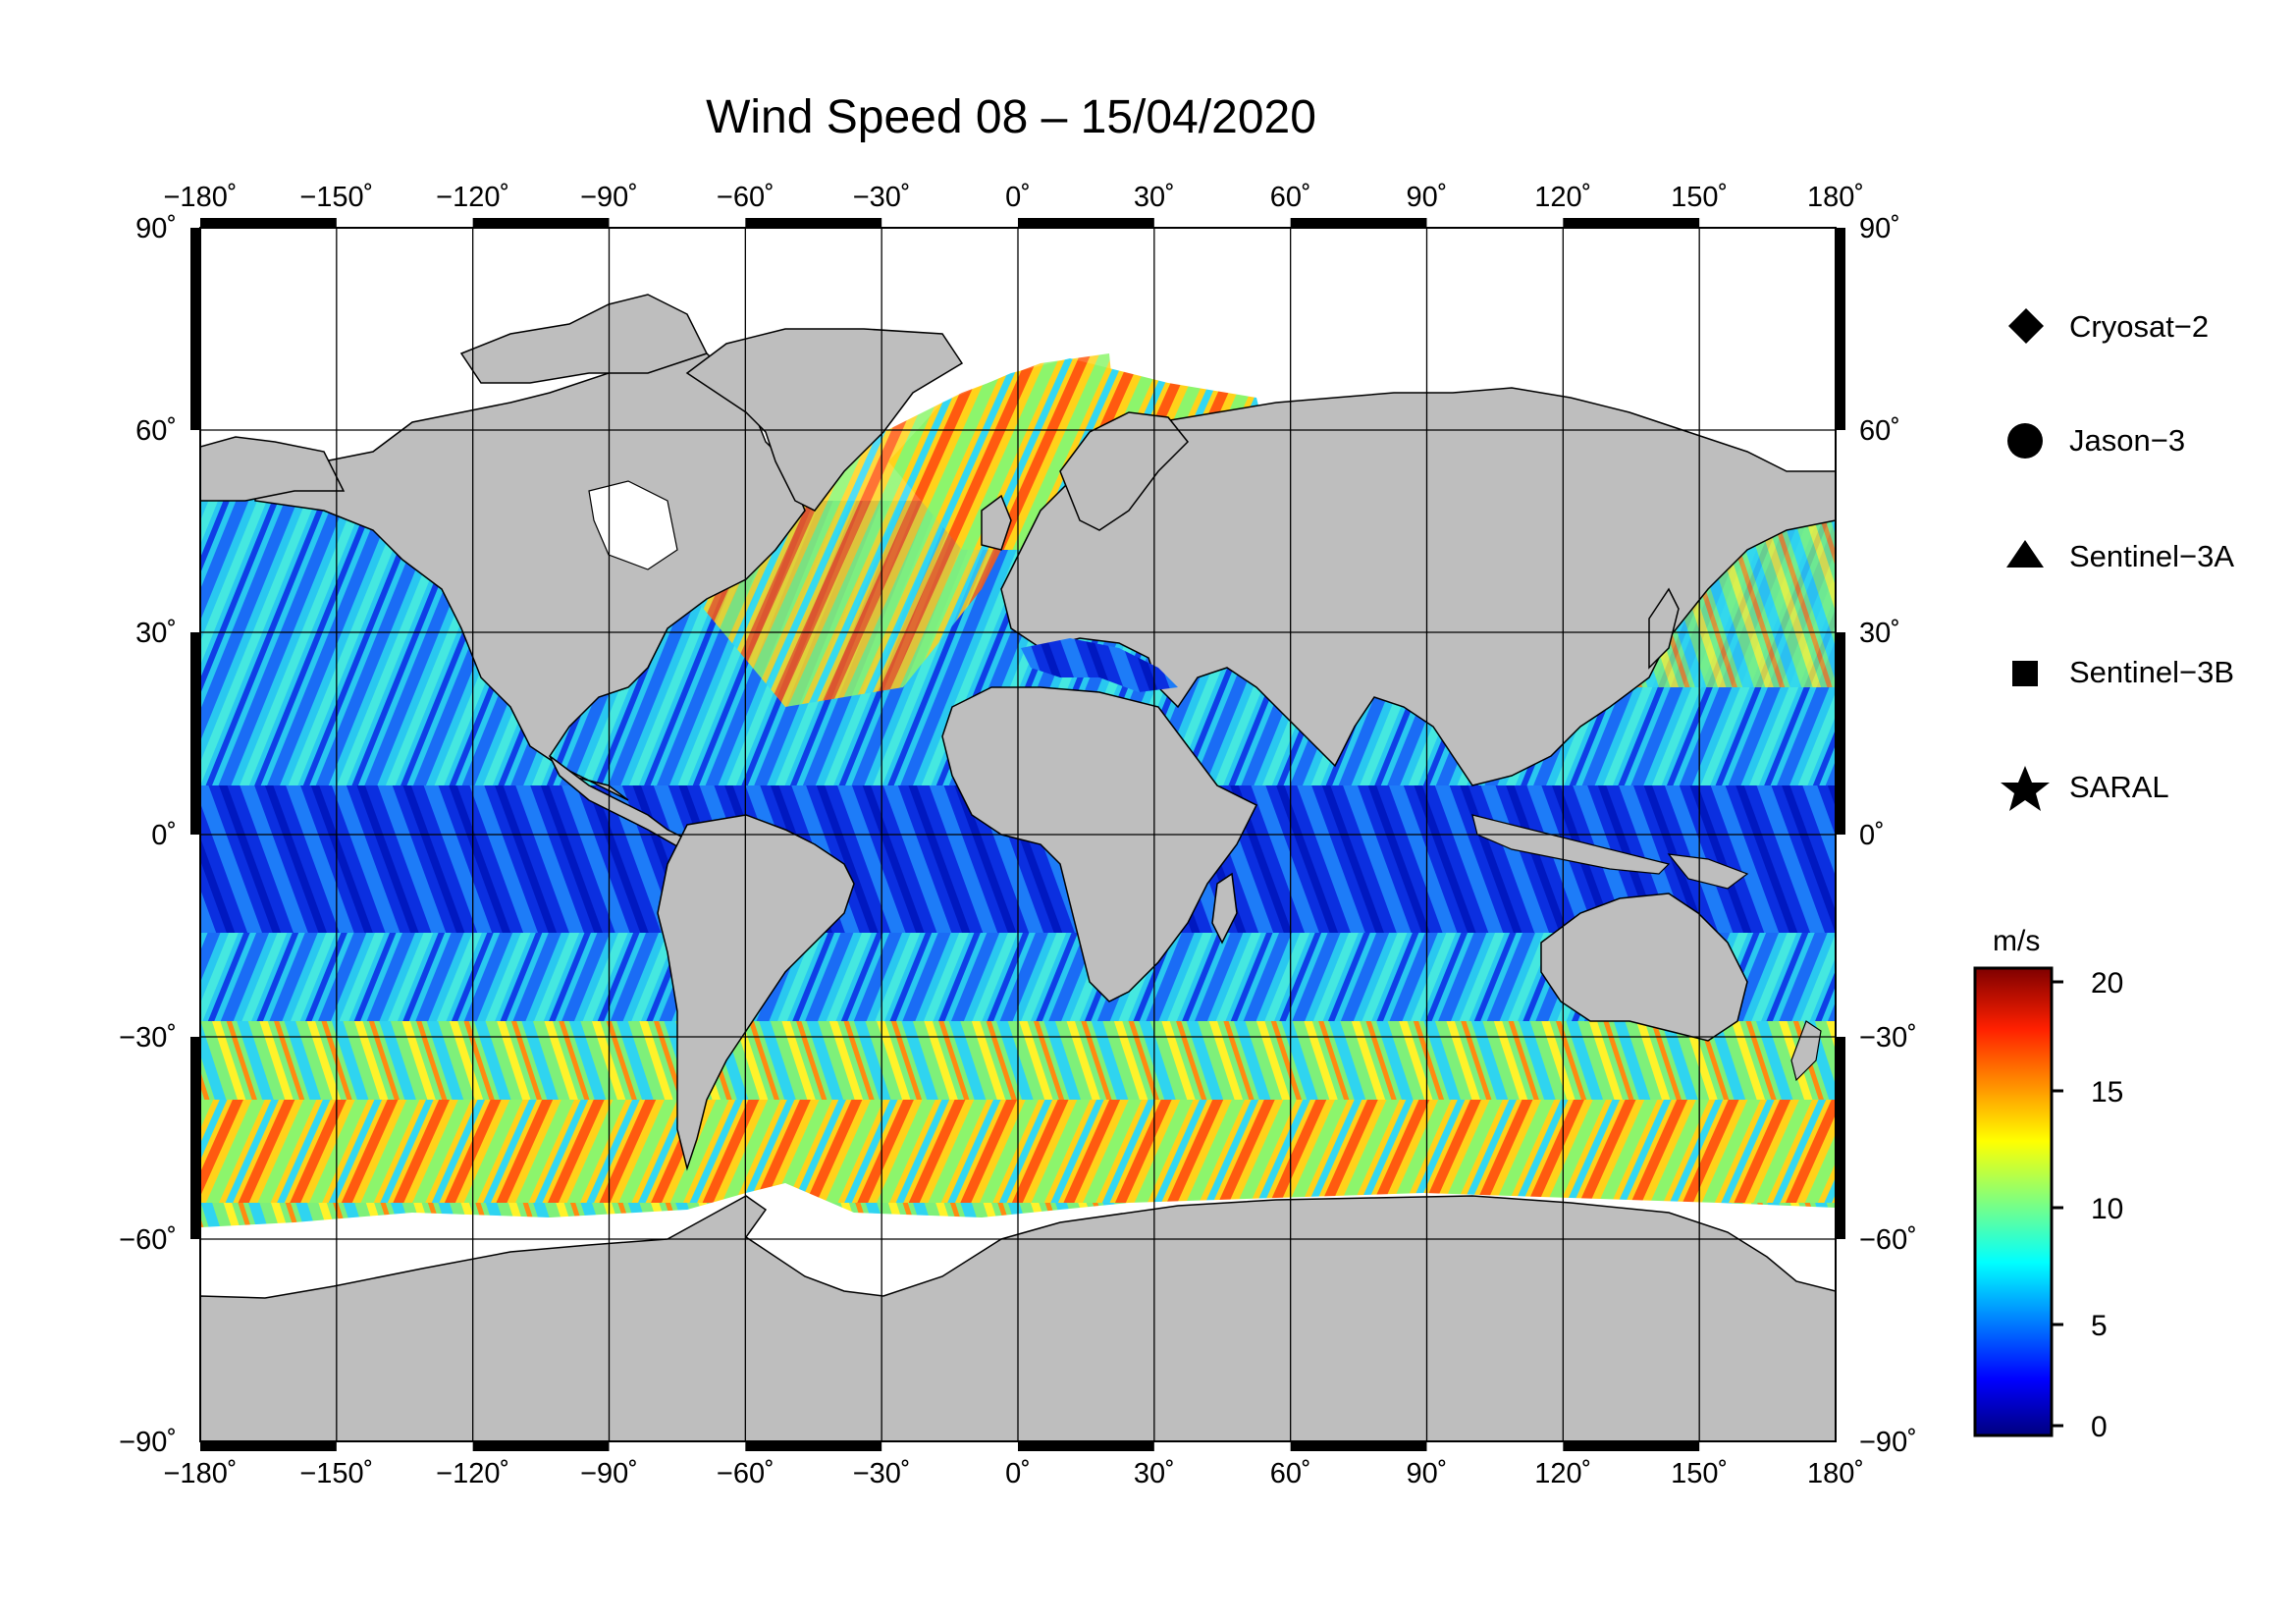 This screenshot has width=2296, height=1623. Describe the element at coordinates (2107, 1092) in the screenshot. I see `colorbar-tick-label: 15` at that location.